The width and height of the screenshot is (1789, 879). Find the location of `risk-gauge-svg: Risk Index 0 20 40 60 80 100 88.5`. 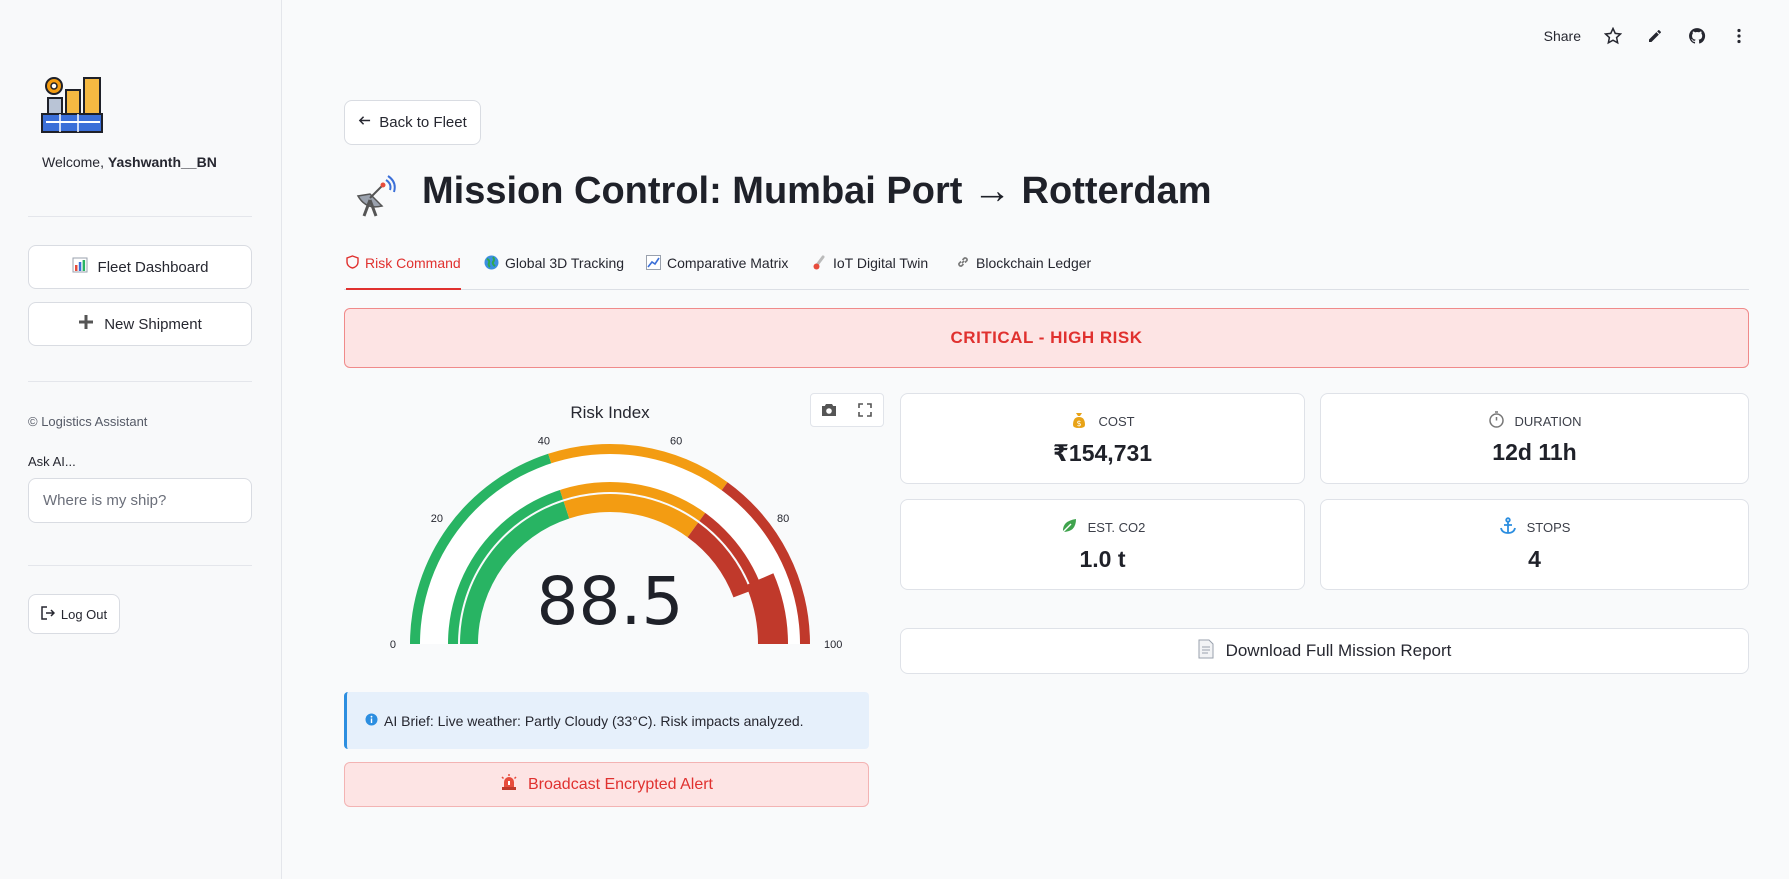

risk-gauge-svg: Risk Index 0 20 40 60 80 100 88.5 is located at coordinates (616, 527).